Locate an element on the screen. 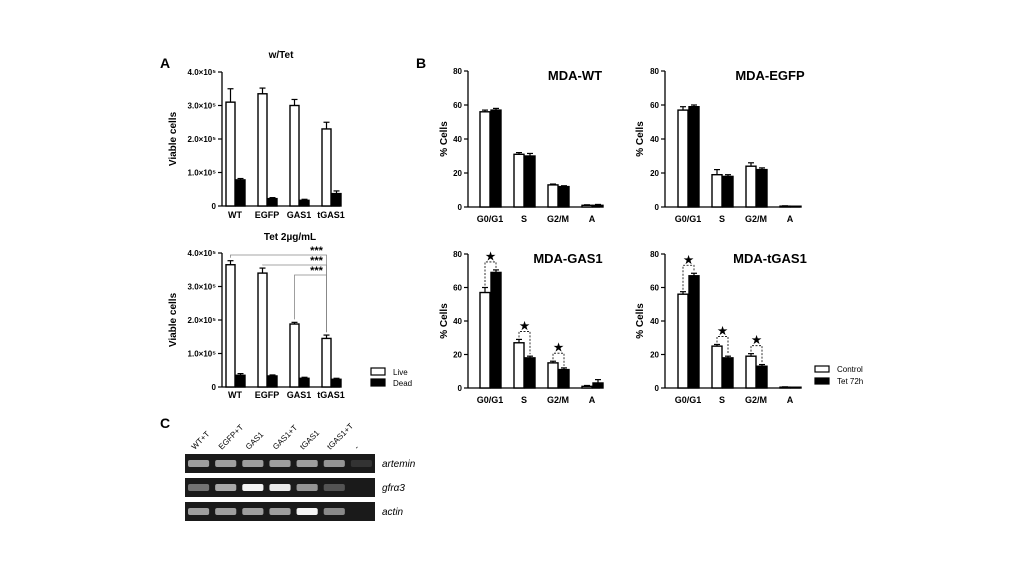  significance-star: ★ is located at coordinates (559, 348).